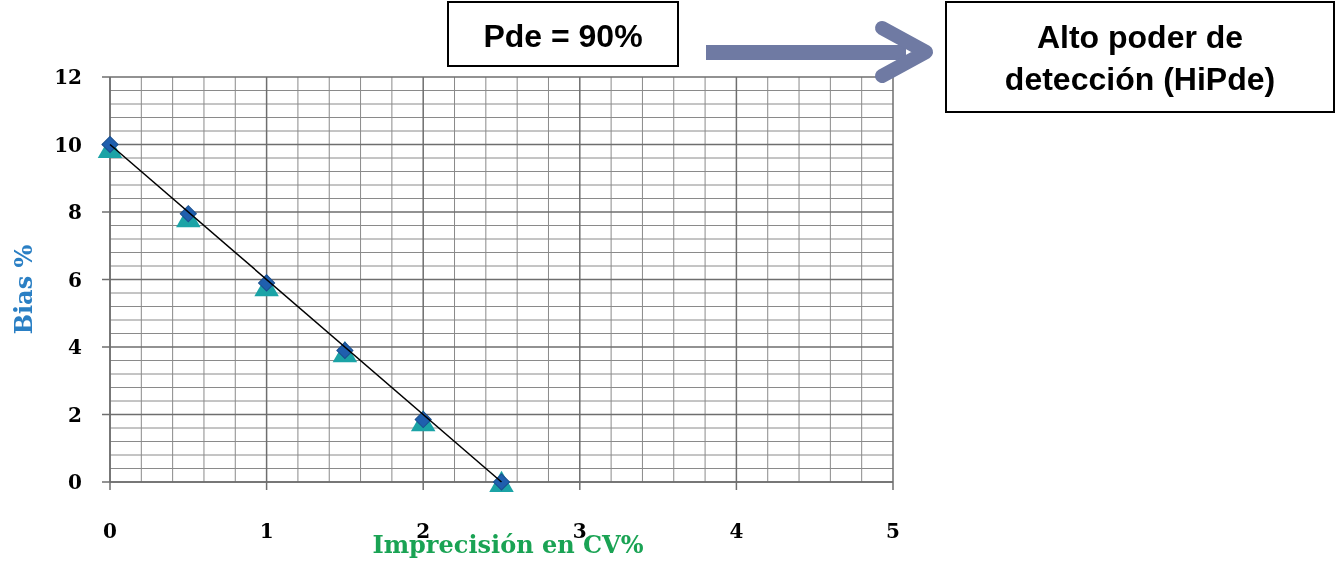 The height and width of the screenshot is (561, 1336). What do you see at coordinates (23, 289) in the screenshot?
I see `y-axis-title: Bias %` at bounding box center [23, 289].